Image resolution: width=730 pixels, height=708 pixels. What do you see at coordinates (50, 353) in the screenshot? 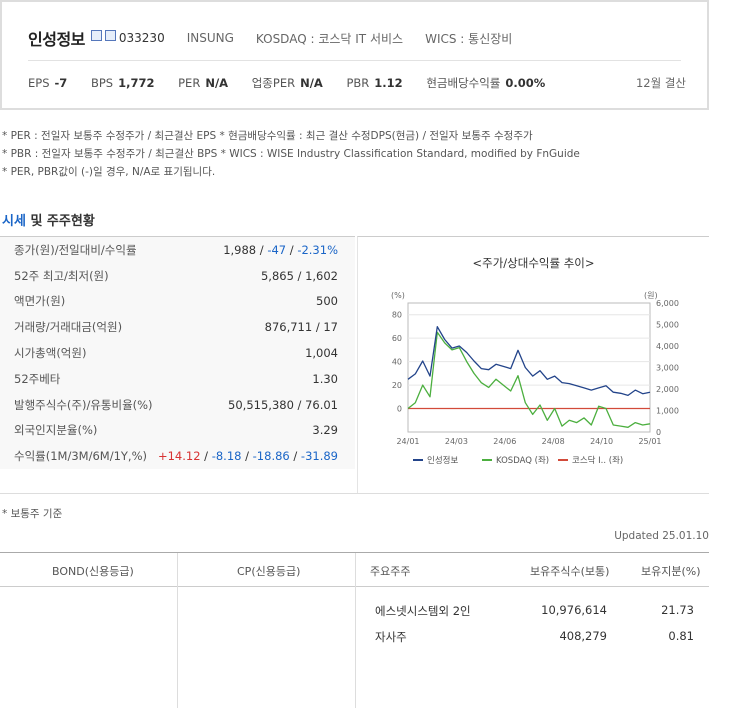
I see `row-label: 시가총액(억원)` at bounding box center [50, 353].